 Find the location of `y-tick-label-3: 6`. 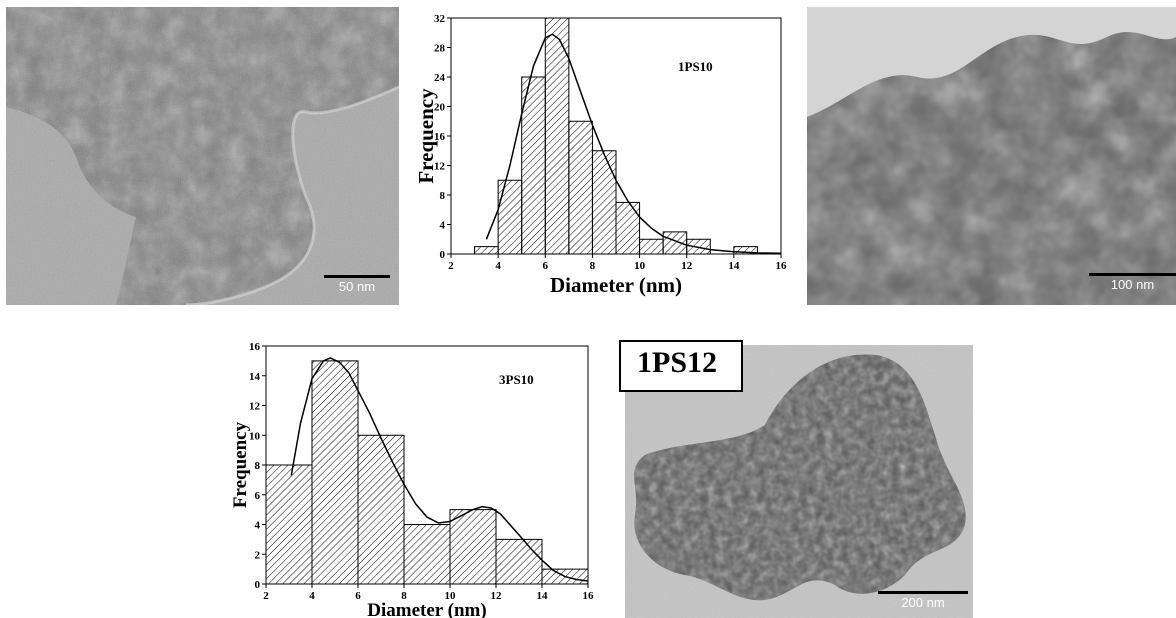

y-tick-label-3: 6 is located at coordinates (258, 496).